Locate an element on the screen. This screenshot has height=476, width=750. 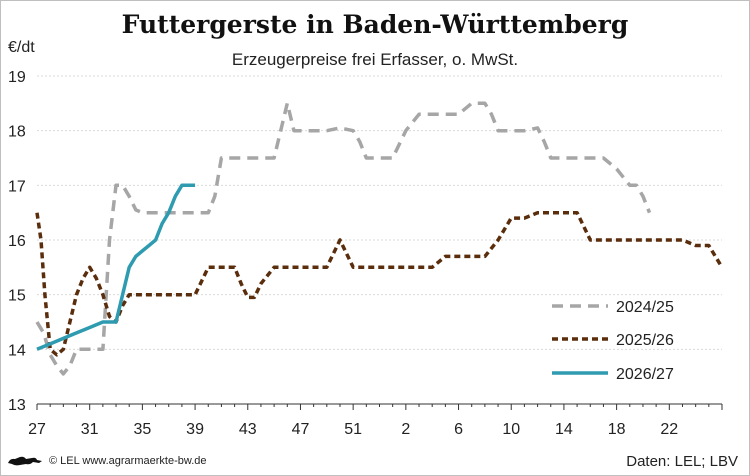
x-tick-label: 18 is located at coordinates (617, 429).